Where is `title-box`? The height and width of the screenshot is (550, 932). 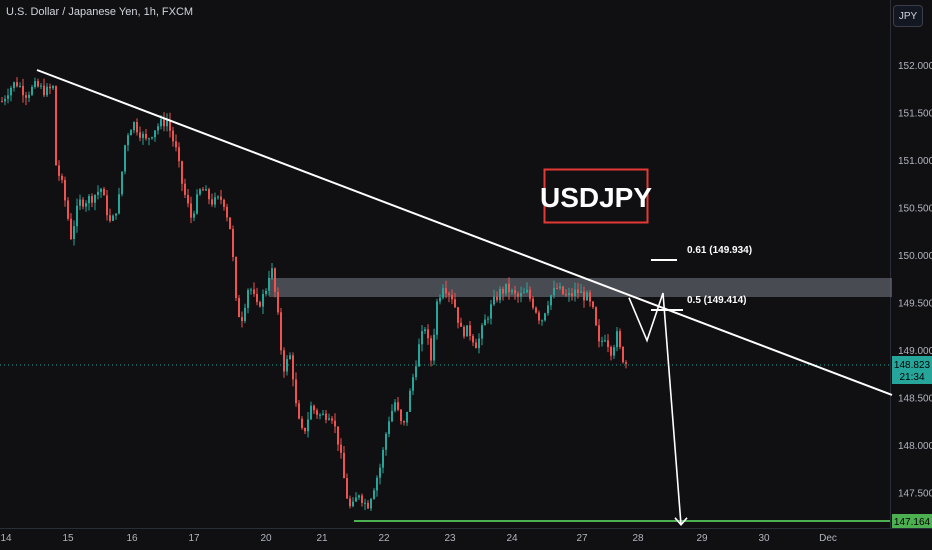 title-box is located at coordinates (596, 196).